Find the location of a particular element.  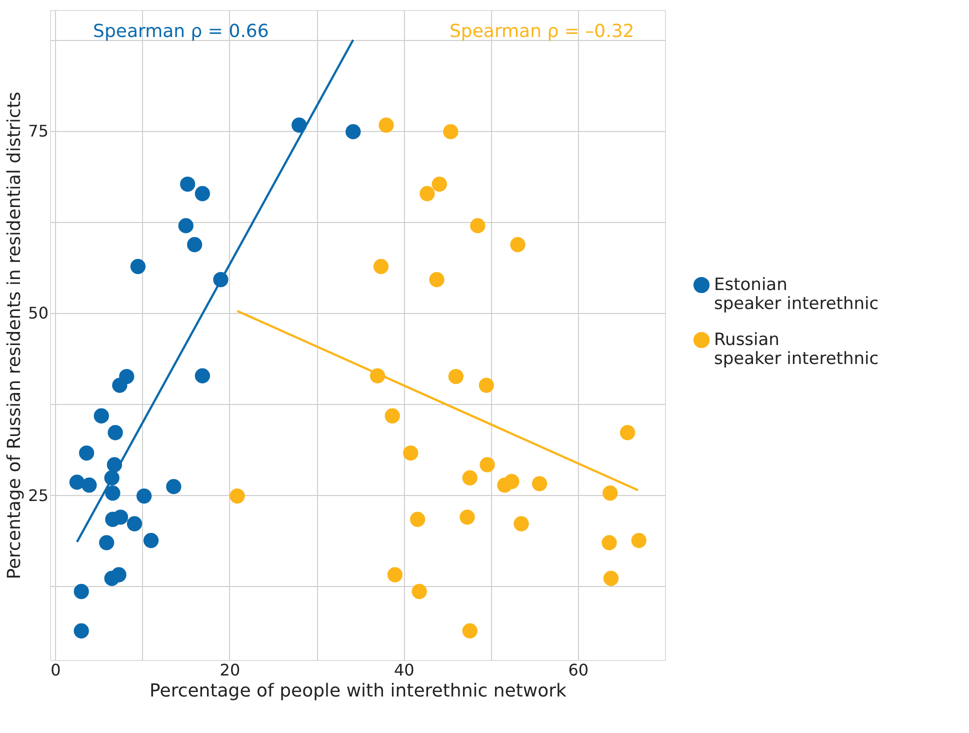

y-tick-label: 25 is located at coordinates (38, 495).